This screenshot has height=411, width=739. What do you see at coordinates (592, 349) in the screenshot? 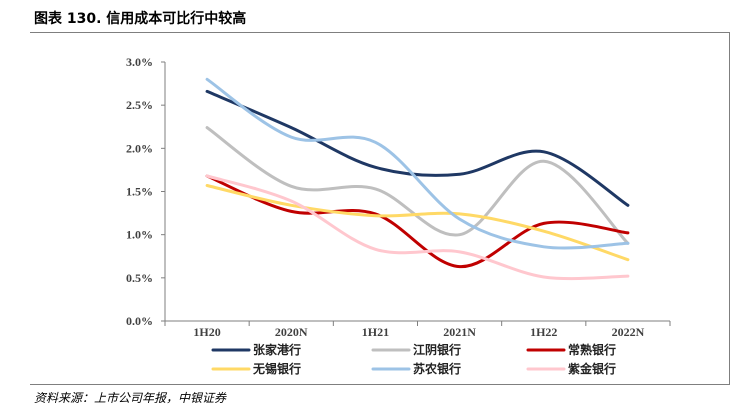
I see `legend-label: 常熟银行` at bounding box center [592, 349].